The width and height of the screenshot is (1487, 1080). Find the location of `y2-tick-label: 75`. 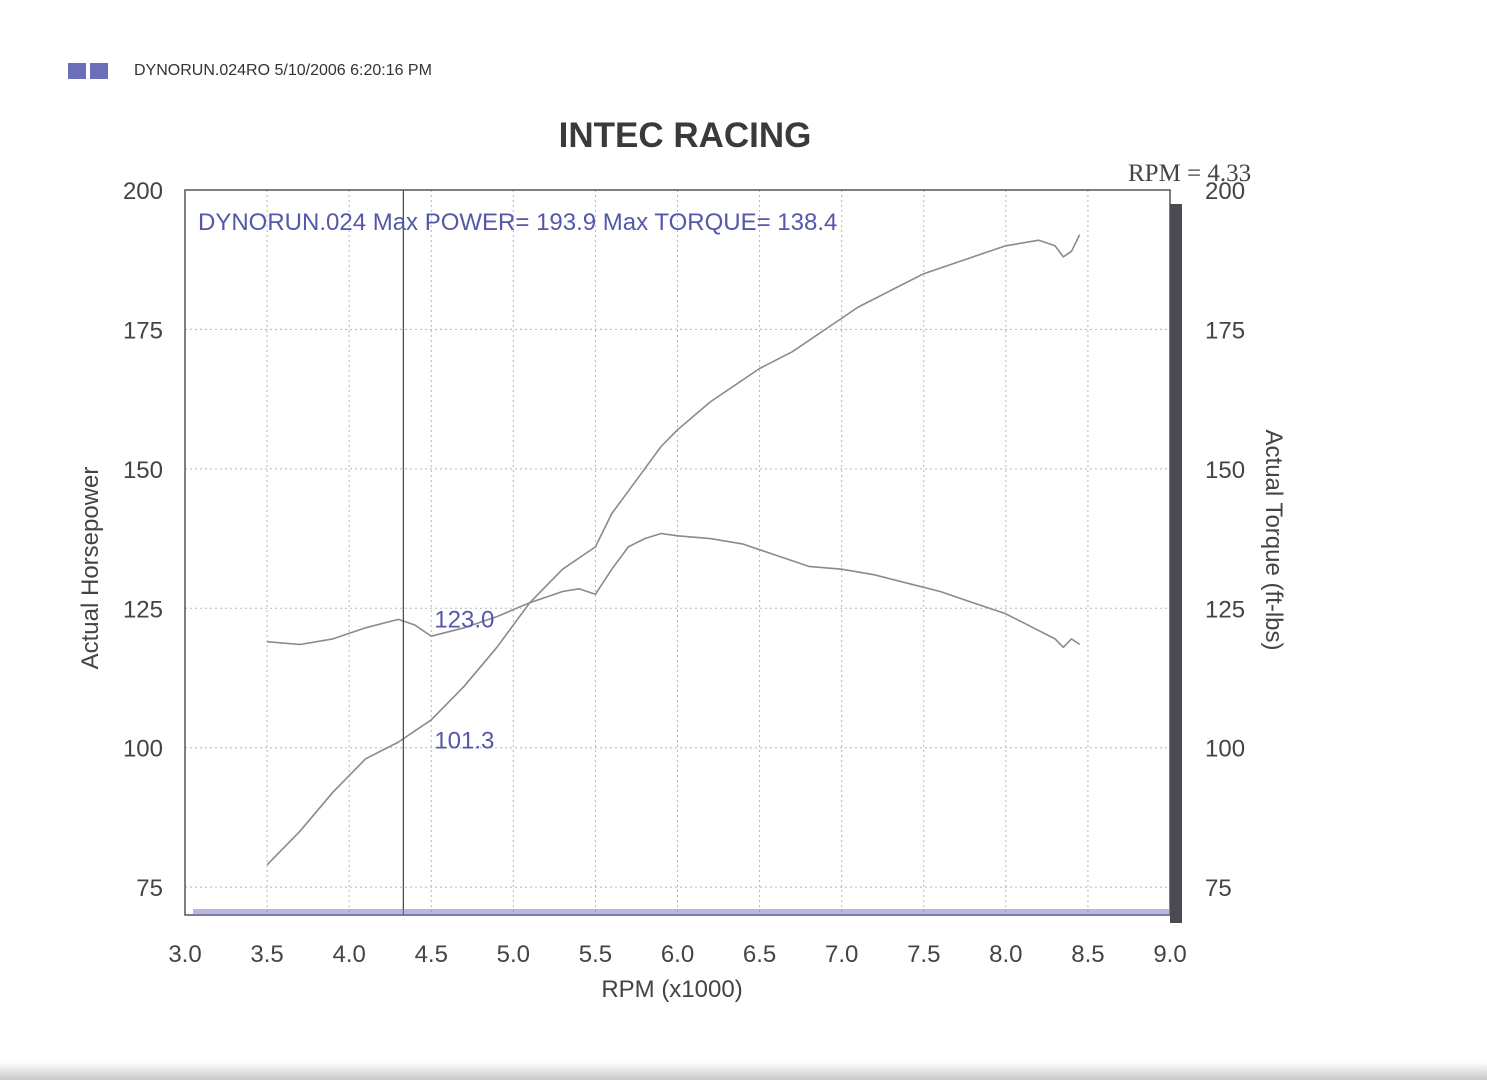

y2-tick-label: 75 is located at coordinates (1218, 888).